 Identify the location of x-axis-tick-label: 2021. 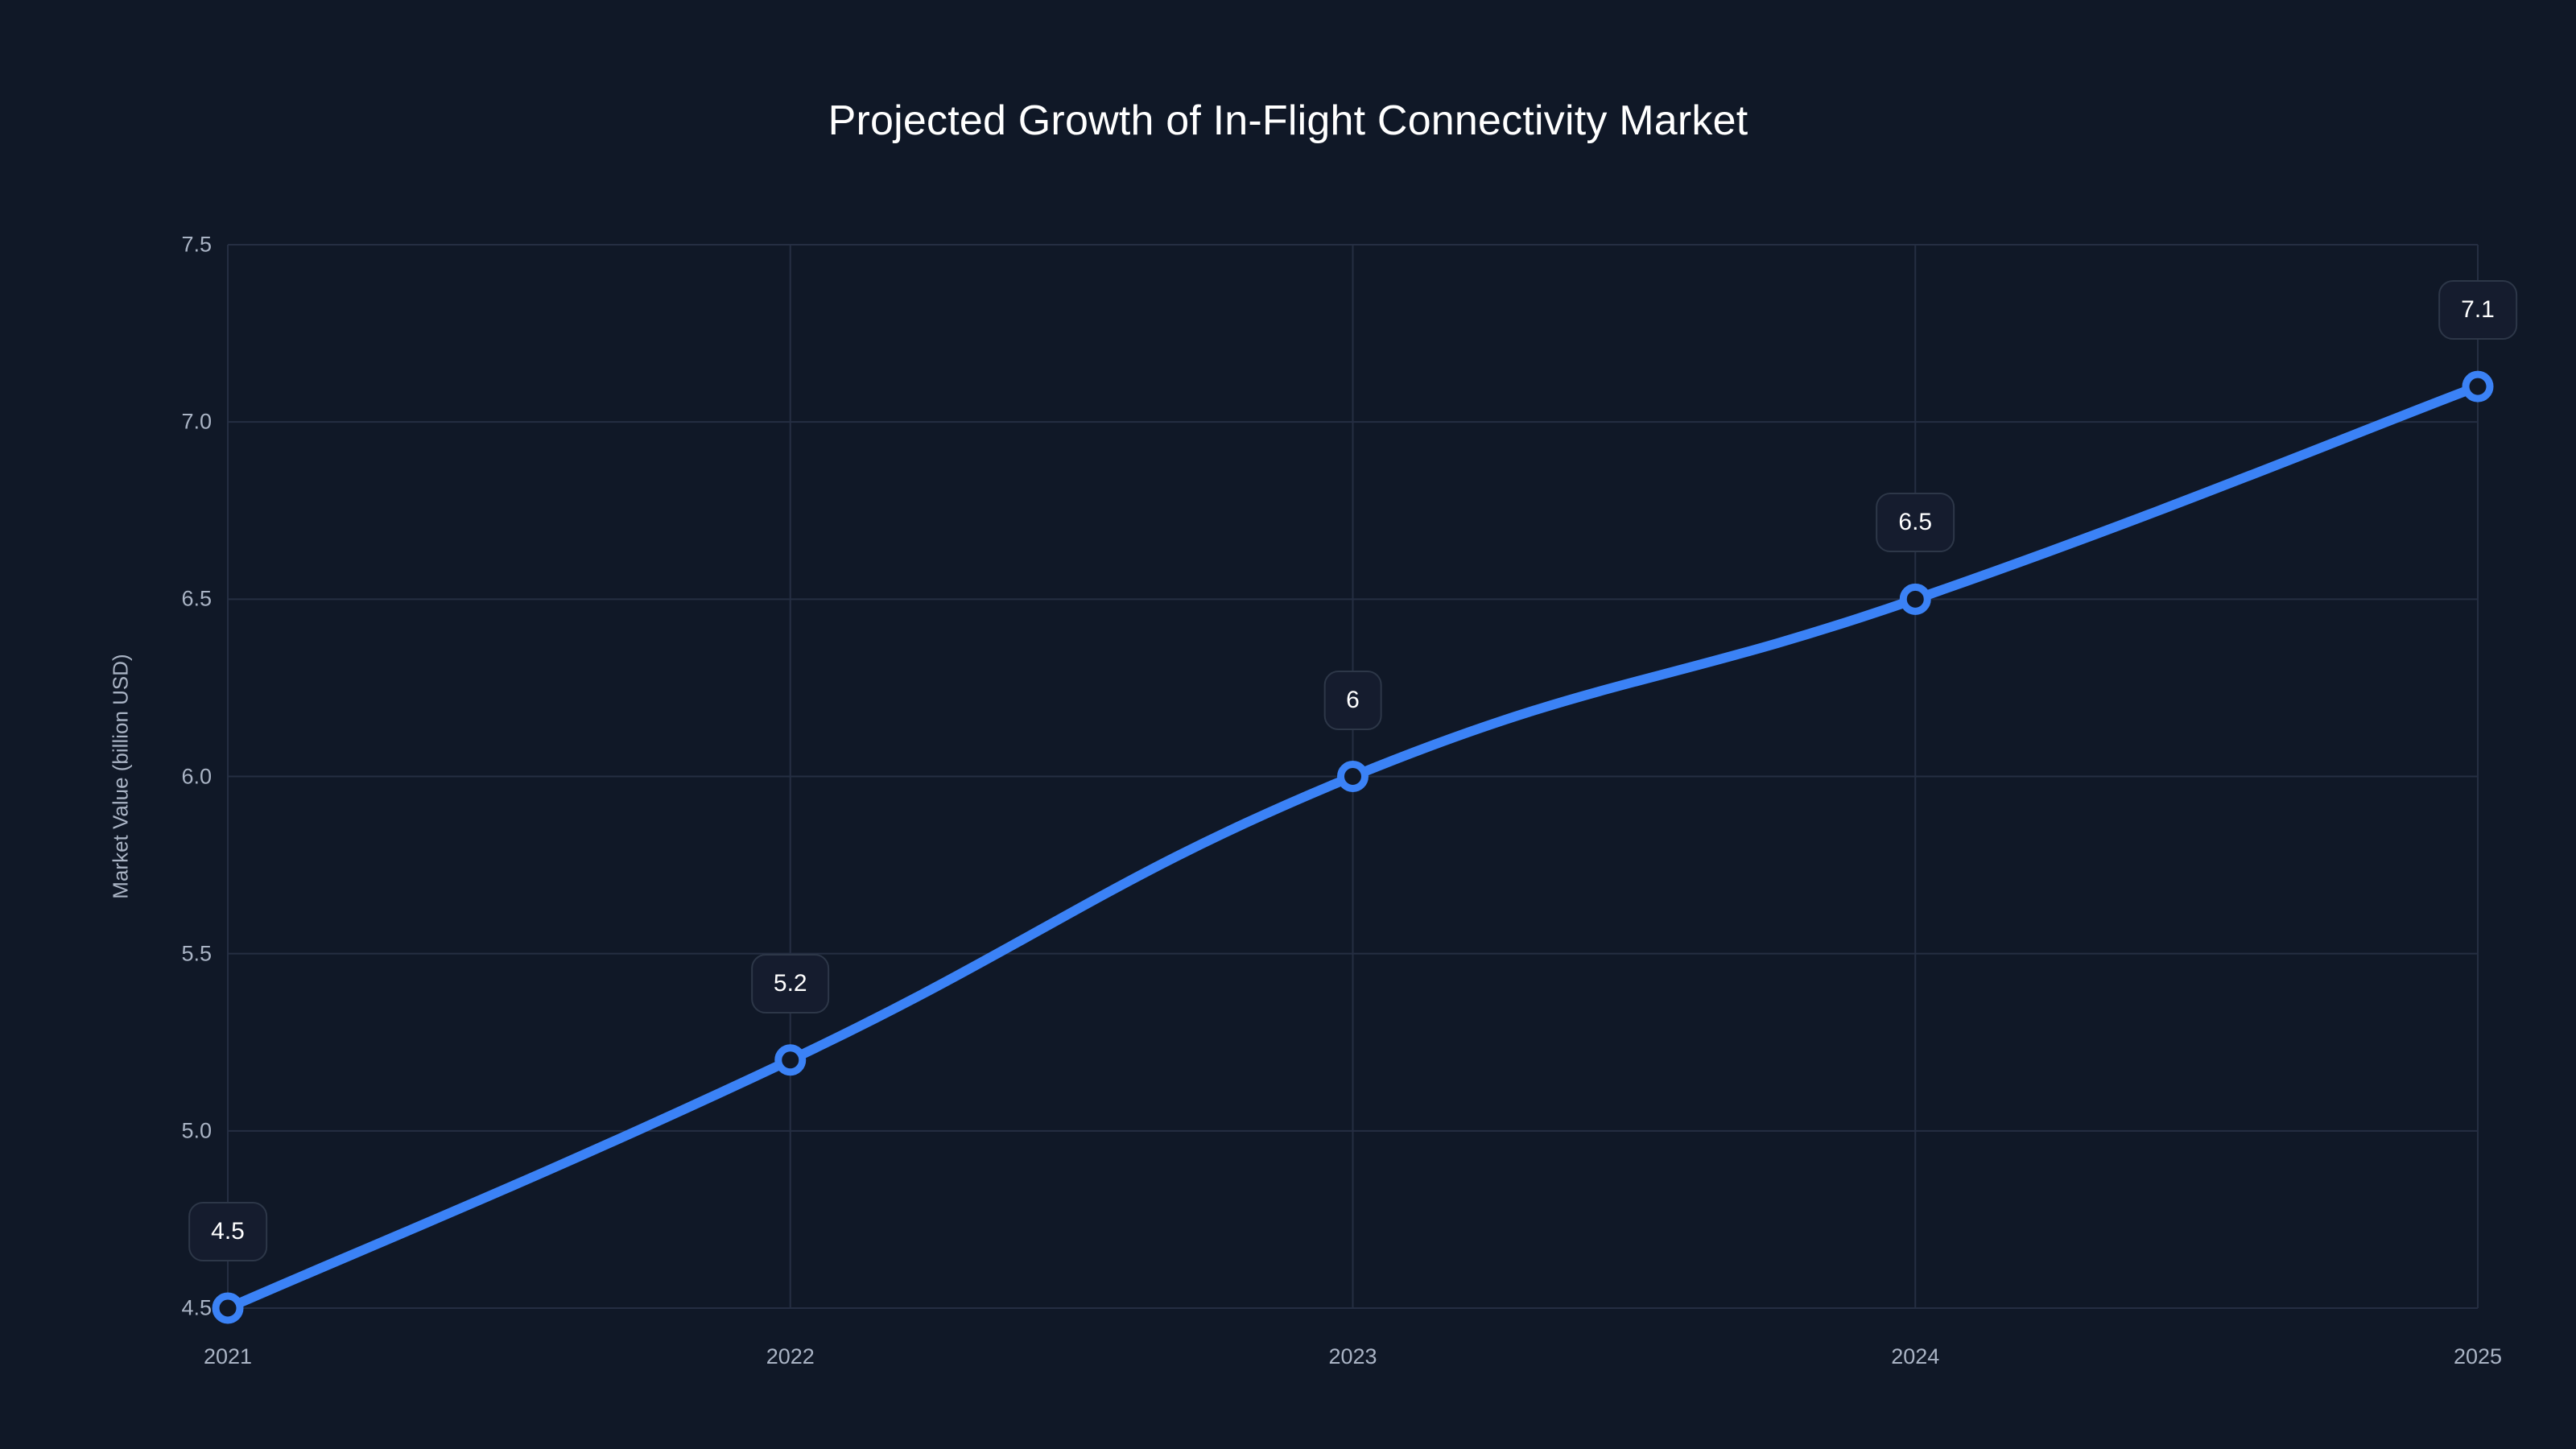
(228, 1356).